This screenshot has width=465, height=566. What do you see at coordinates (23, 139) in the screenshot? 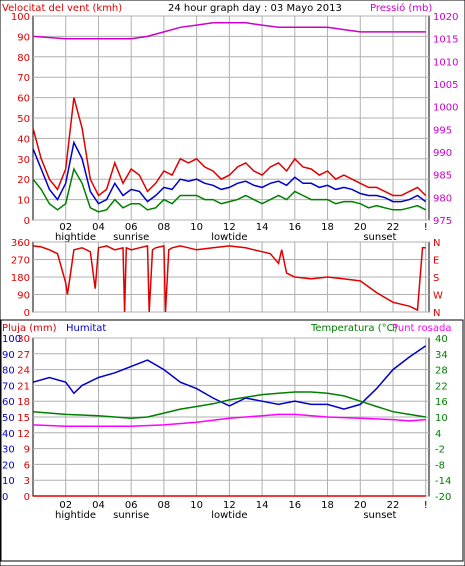
I see `y-tick-label-left: 40` at bounding box center [23, 139].